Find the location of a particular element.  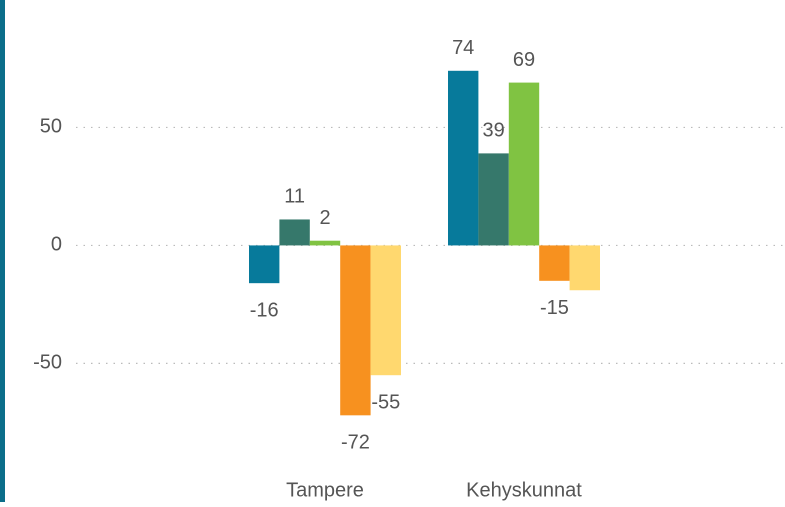

y-tick-label: 0 is located at coordinates (56, 245).